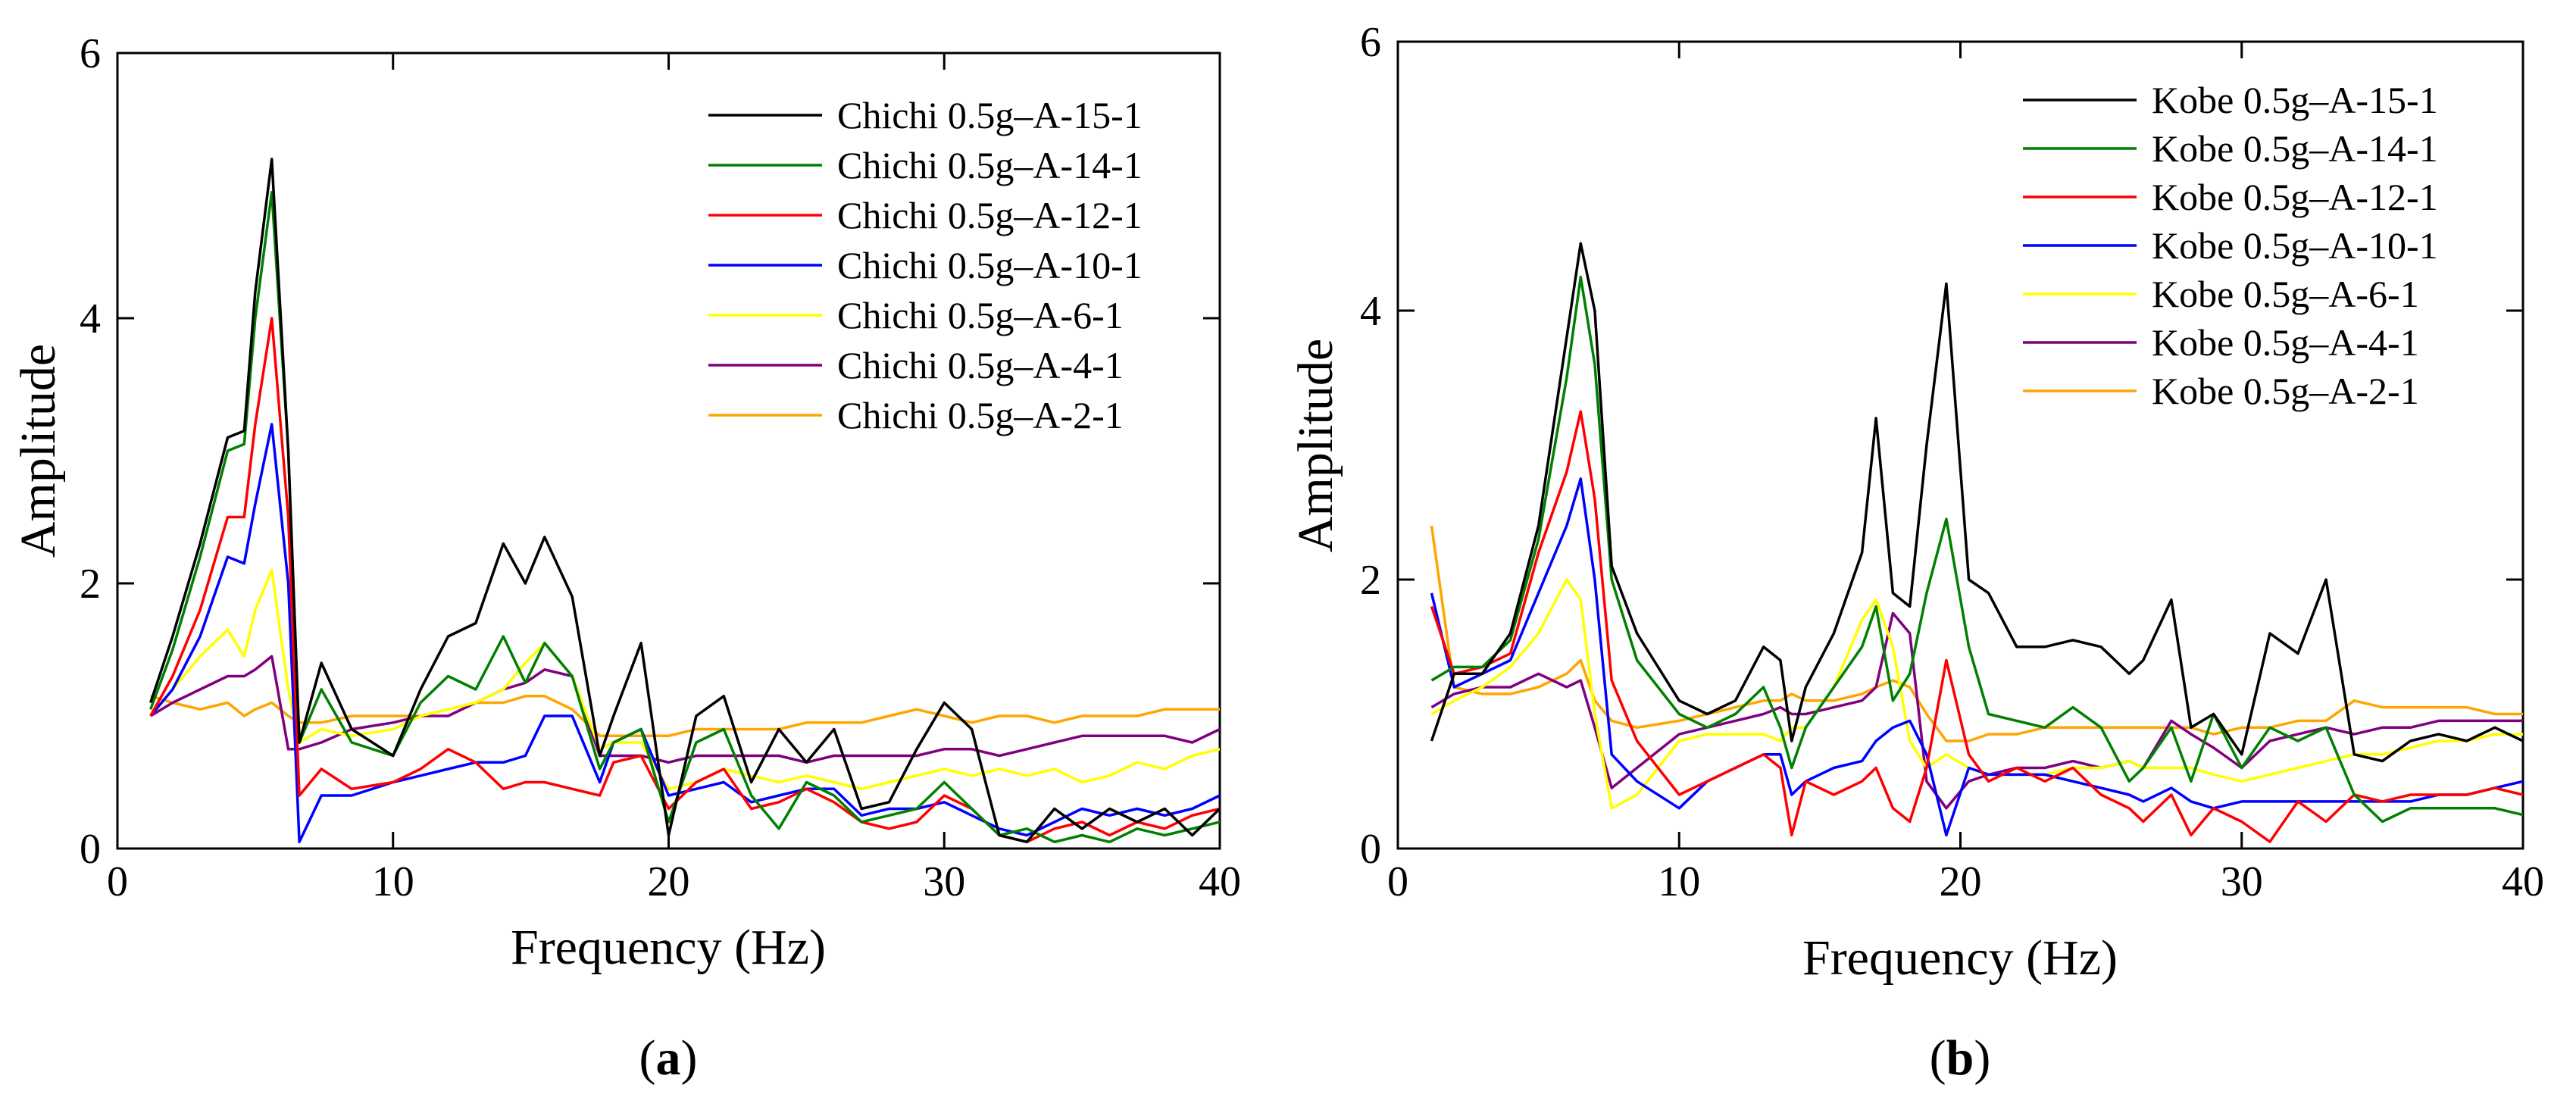 The height and width of the screenshot is (1094, 2576). Describe the element at coordinates (2285, 294) in the screenshot. I see `legend-label-b-4: Kobe 0.5g–A-6-1` at that location.